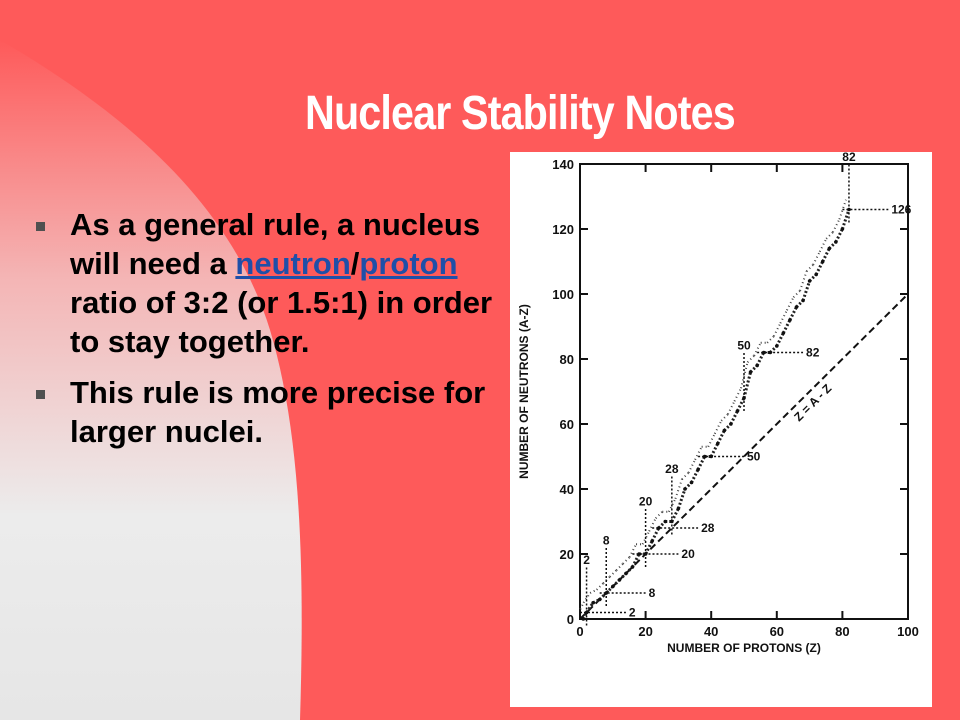 The height and width of the screenshot is (720, 960). Describe the element at coordinates (606, 541) in the screenshot. I see `magic-proton-label: 8` at that location.